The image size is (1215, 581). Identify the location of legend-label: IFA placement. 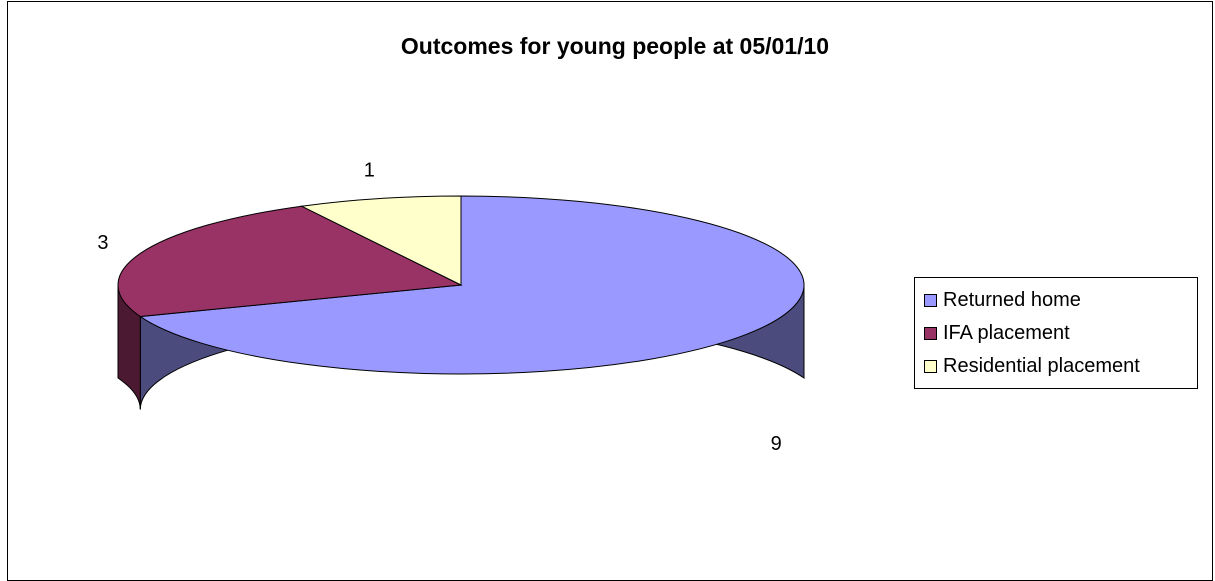
(1006, 333).